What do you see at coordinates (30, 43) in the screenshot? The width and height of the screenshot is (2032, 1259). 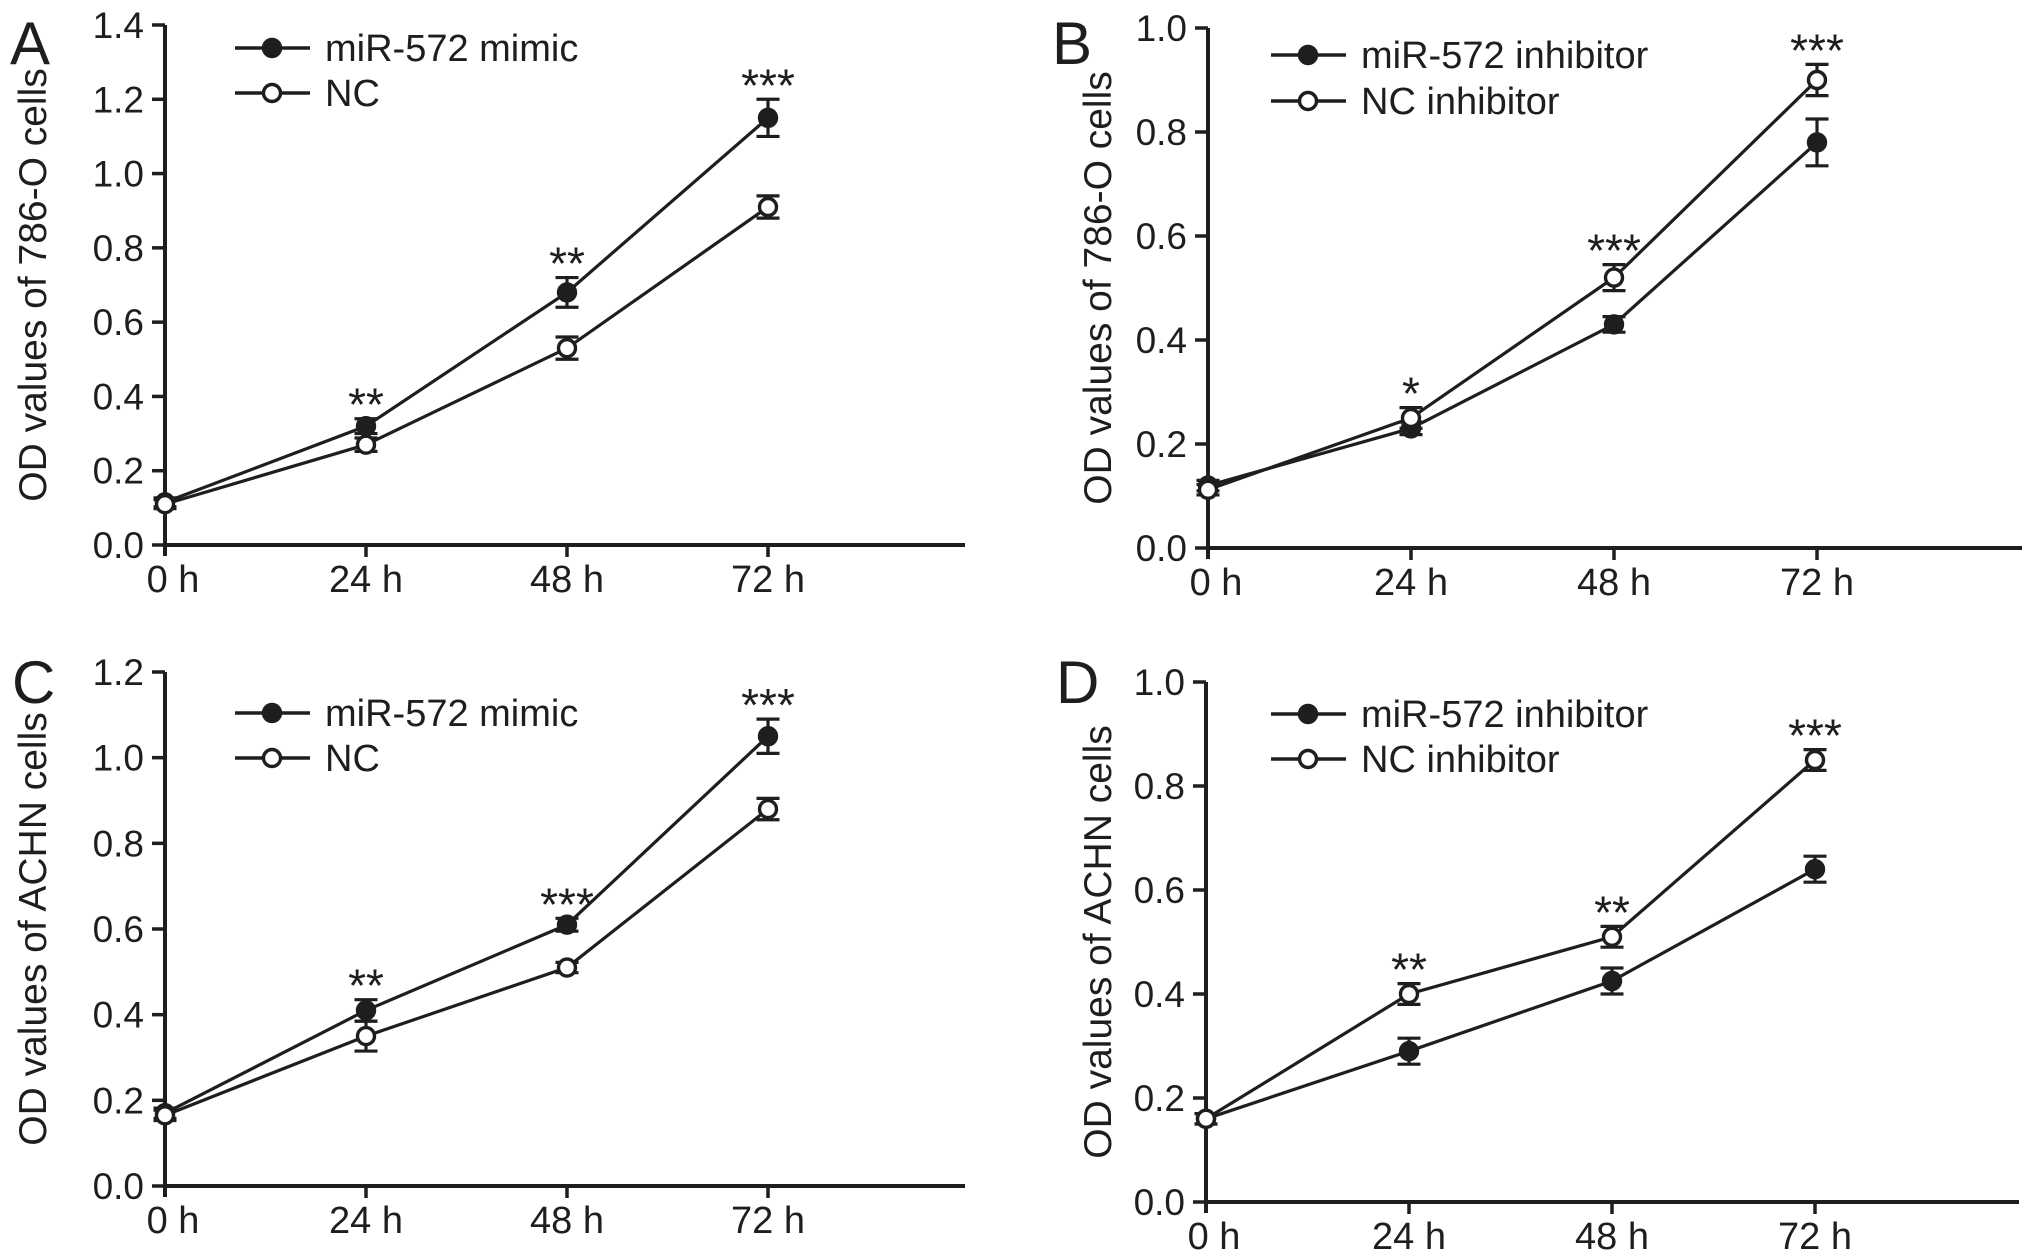 I see `panel-letter: A` at bounding box center [30, 43].